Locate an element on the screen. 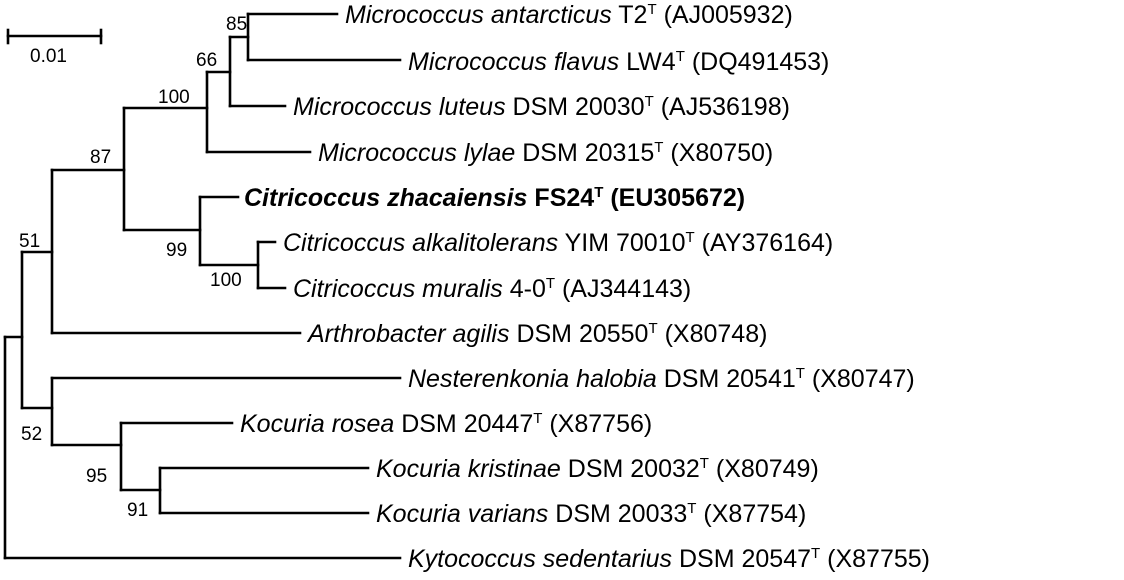 This screenshot has width=1124, height=580. bootstrap-label: 91 is located at coordinates (137, 510).